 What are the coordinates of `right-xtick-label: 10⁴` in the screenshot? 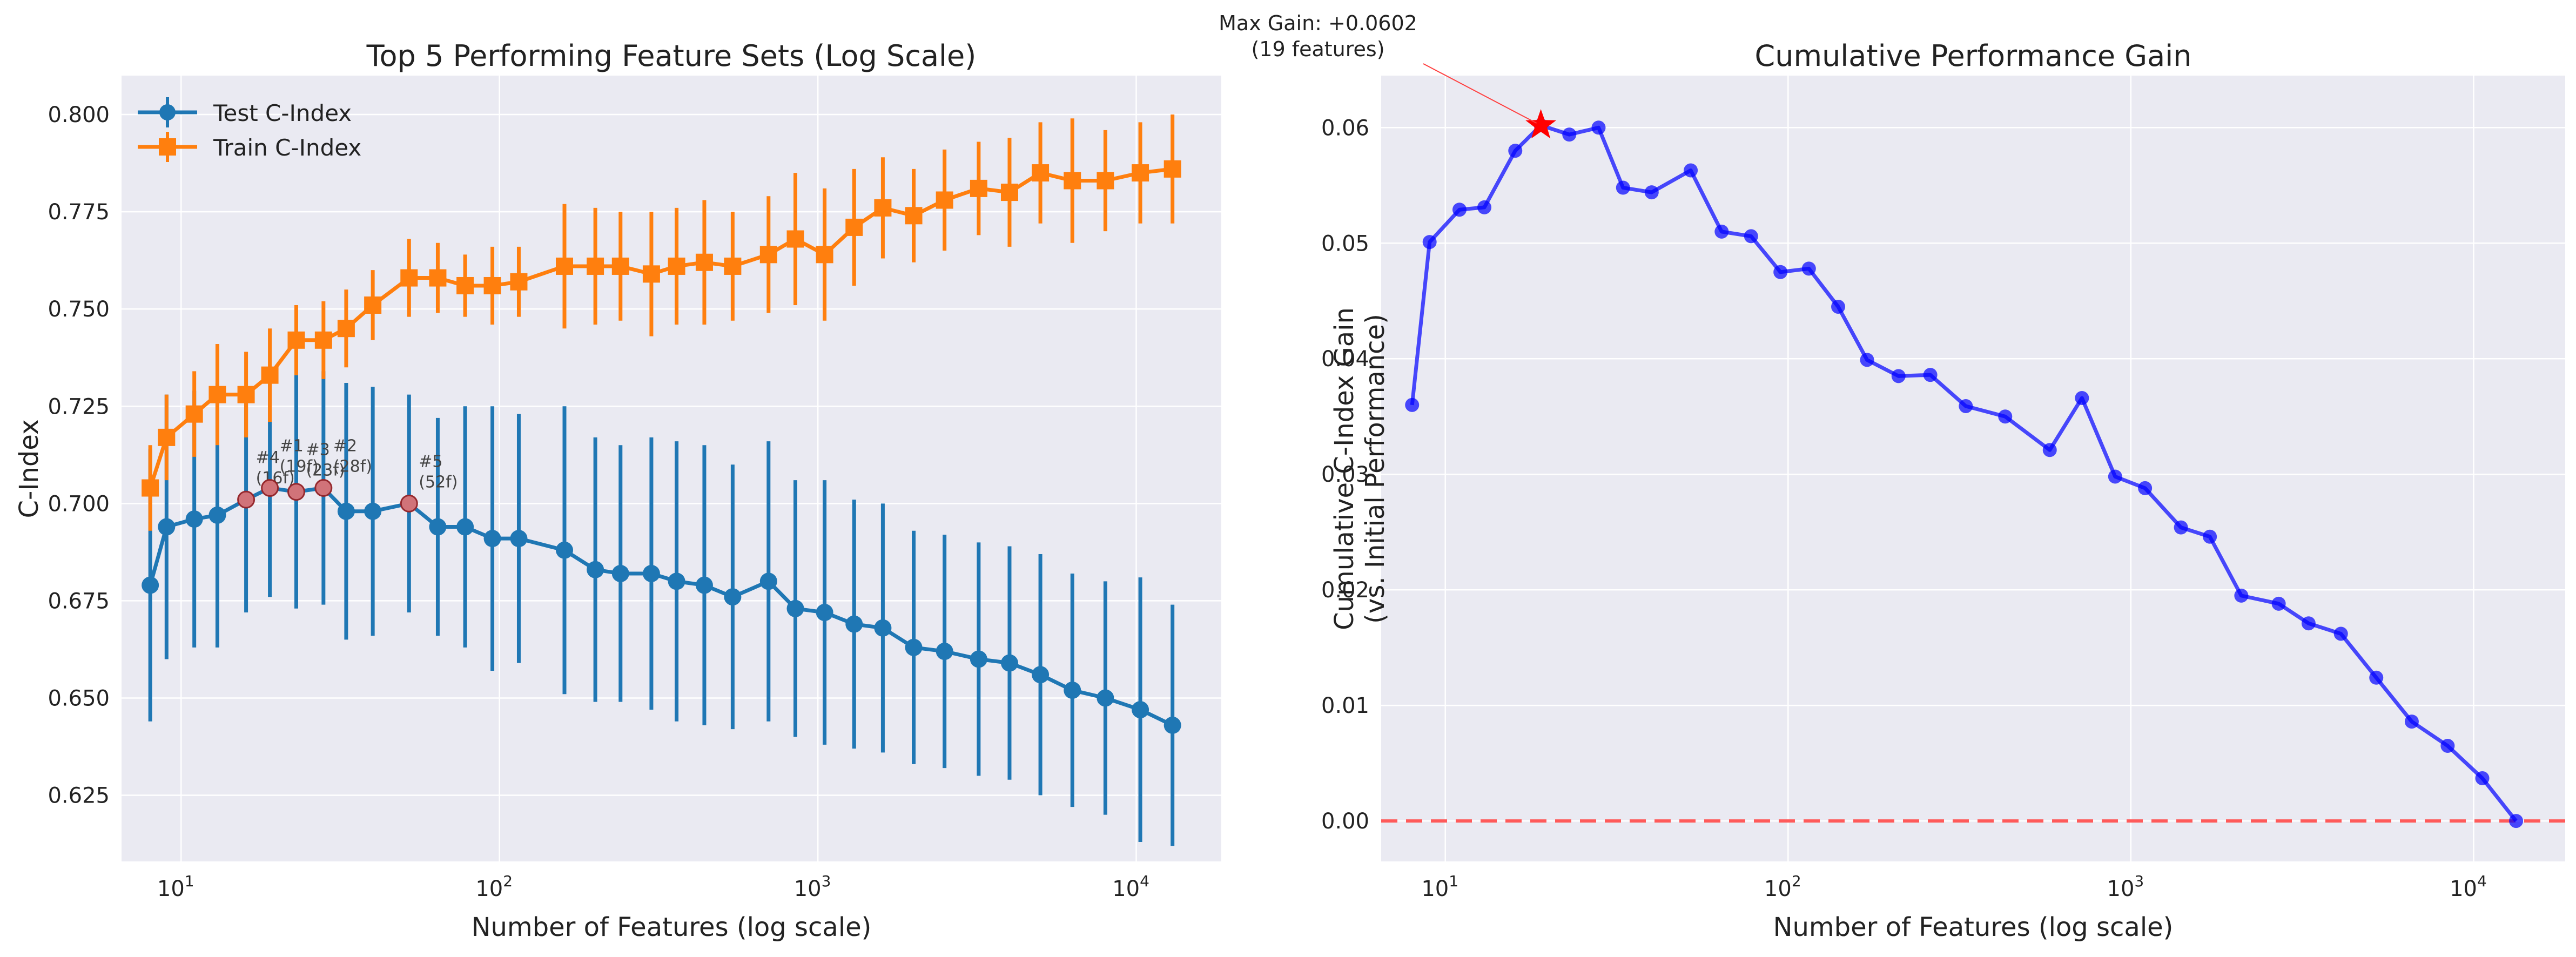 It's located at (2468, 886).